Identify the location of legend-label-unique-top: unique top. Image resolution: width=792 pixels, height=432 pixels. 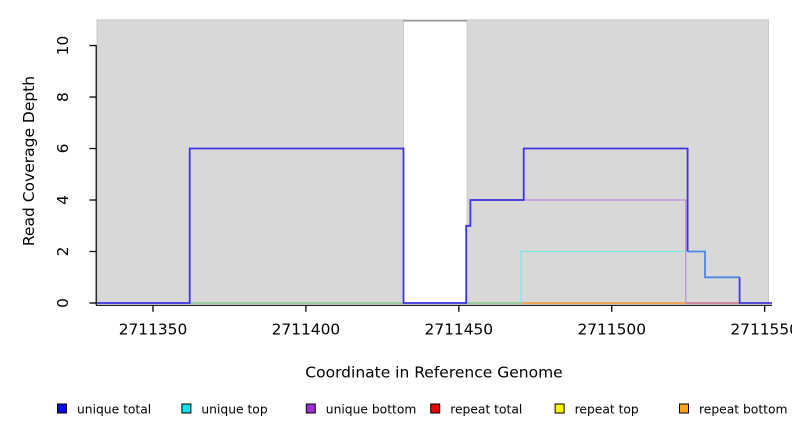
(234, 409).